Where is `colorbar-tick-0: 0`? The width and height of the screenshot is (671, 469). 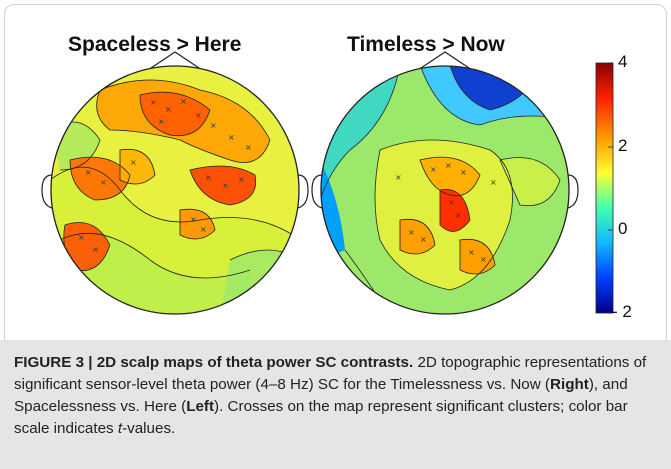
colorbar-tick-0: 0 is located at coordinates (623, 228).